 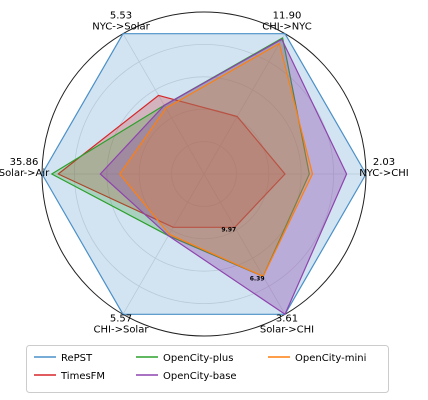 What do you see at coordinates (287, 329) in the screenshot?
I see `axis-name-label: Solar->CHI` at bounding box center [287, 329].